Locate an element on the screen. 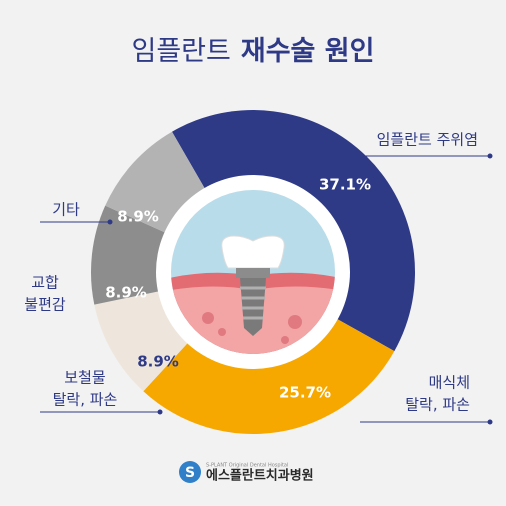 Image resolution: width=506 pixels, height=506 pixels. logo-s: S is located at coordinates (190, 473).